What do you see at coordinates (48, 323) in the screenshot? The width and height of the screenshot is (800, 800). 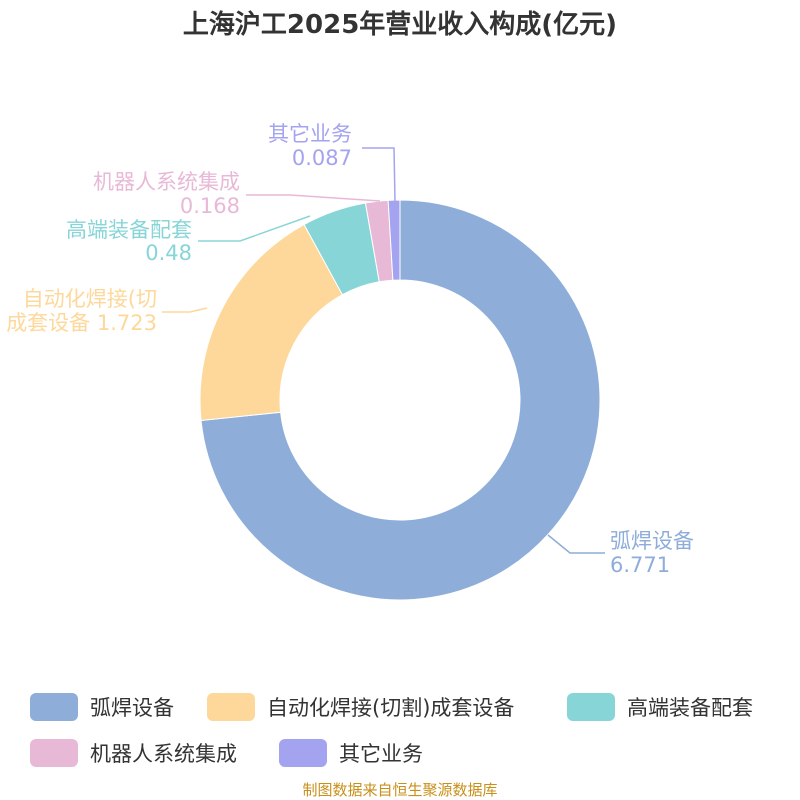 I see `label-name-1-line2: 成套设备` at bounding box center [48, 323].